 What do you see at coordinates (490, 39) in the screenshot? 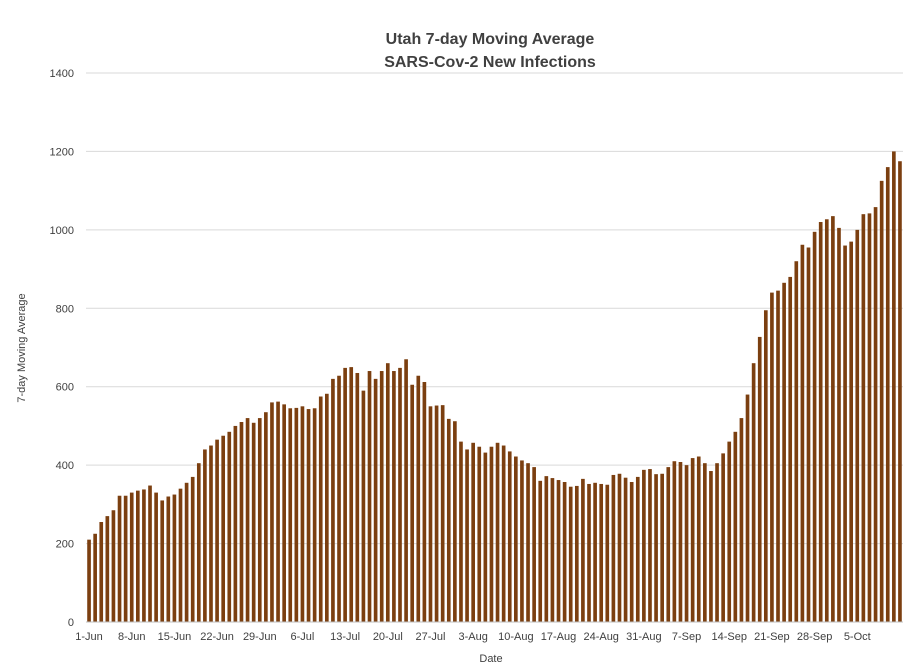
I see `chart-title: Utah 7-day Moving Average` at bounding box center [490, 39].